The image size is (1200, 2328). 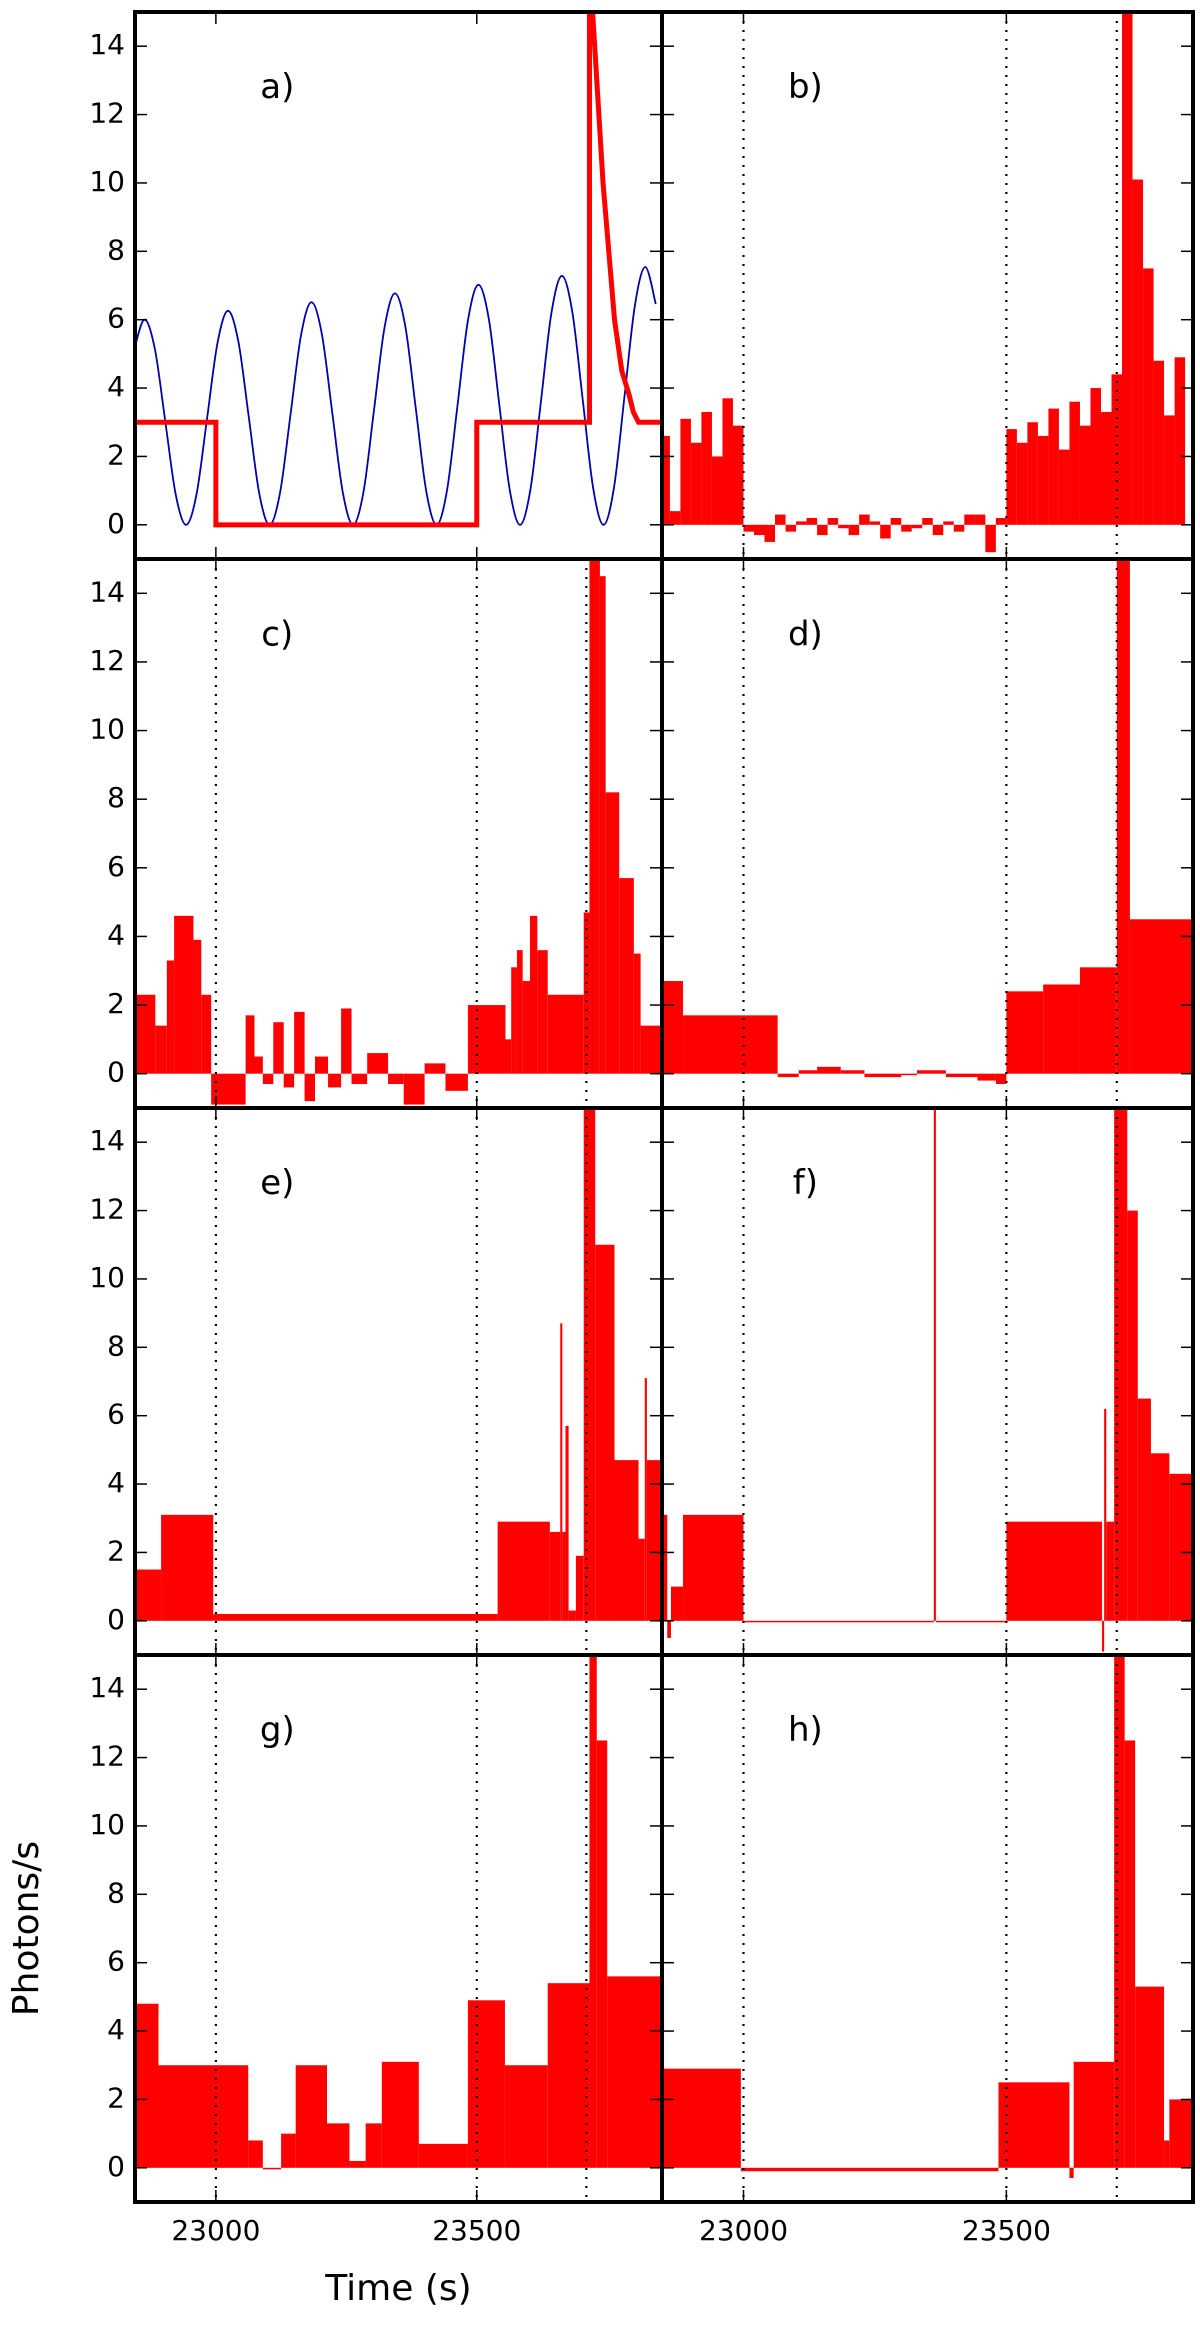 What do you see at coordinates (116, 866) in the screenshot?
I see `y-tick-label: 6` at bounding box center [116, 866].